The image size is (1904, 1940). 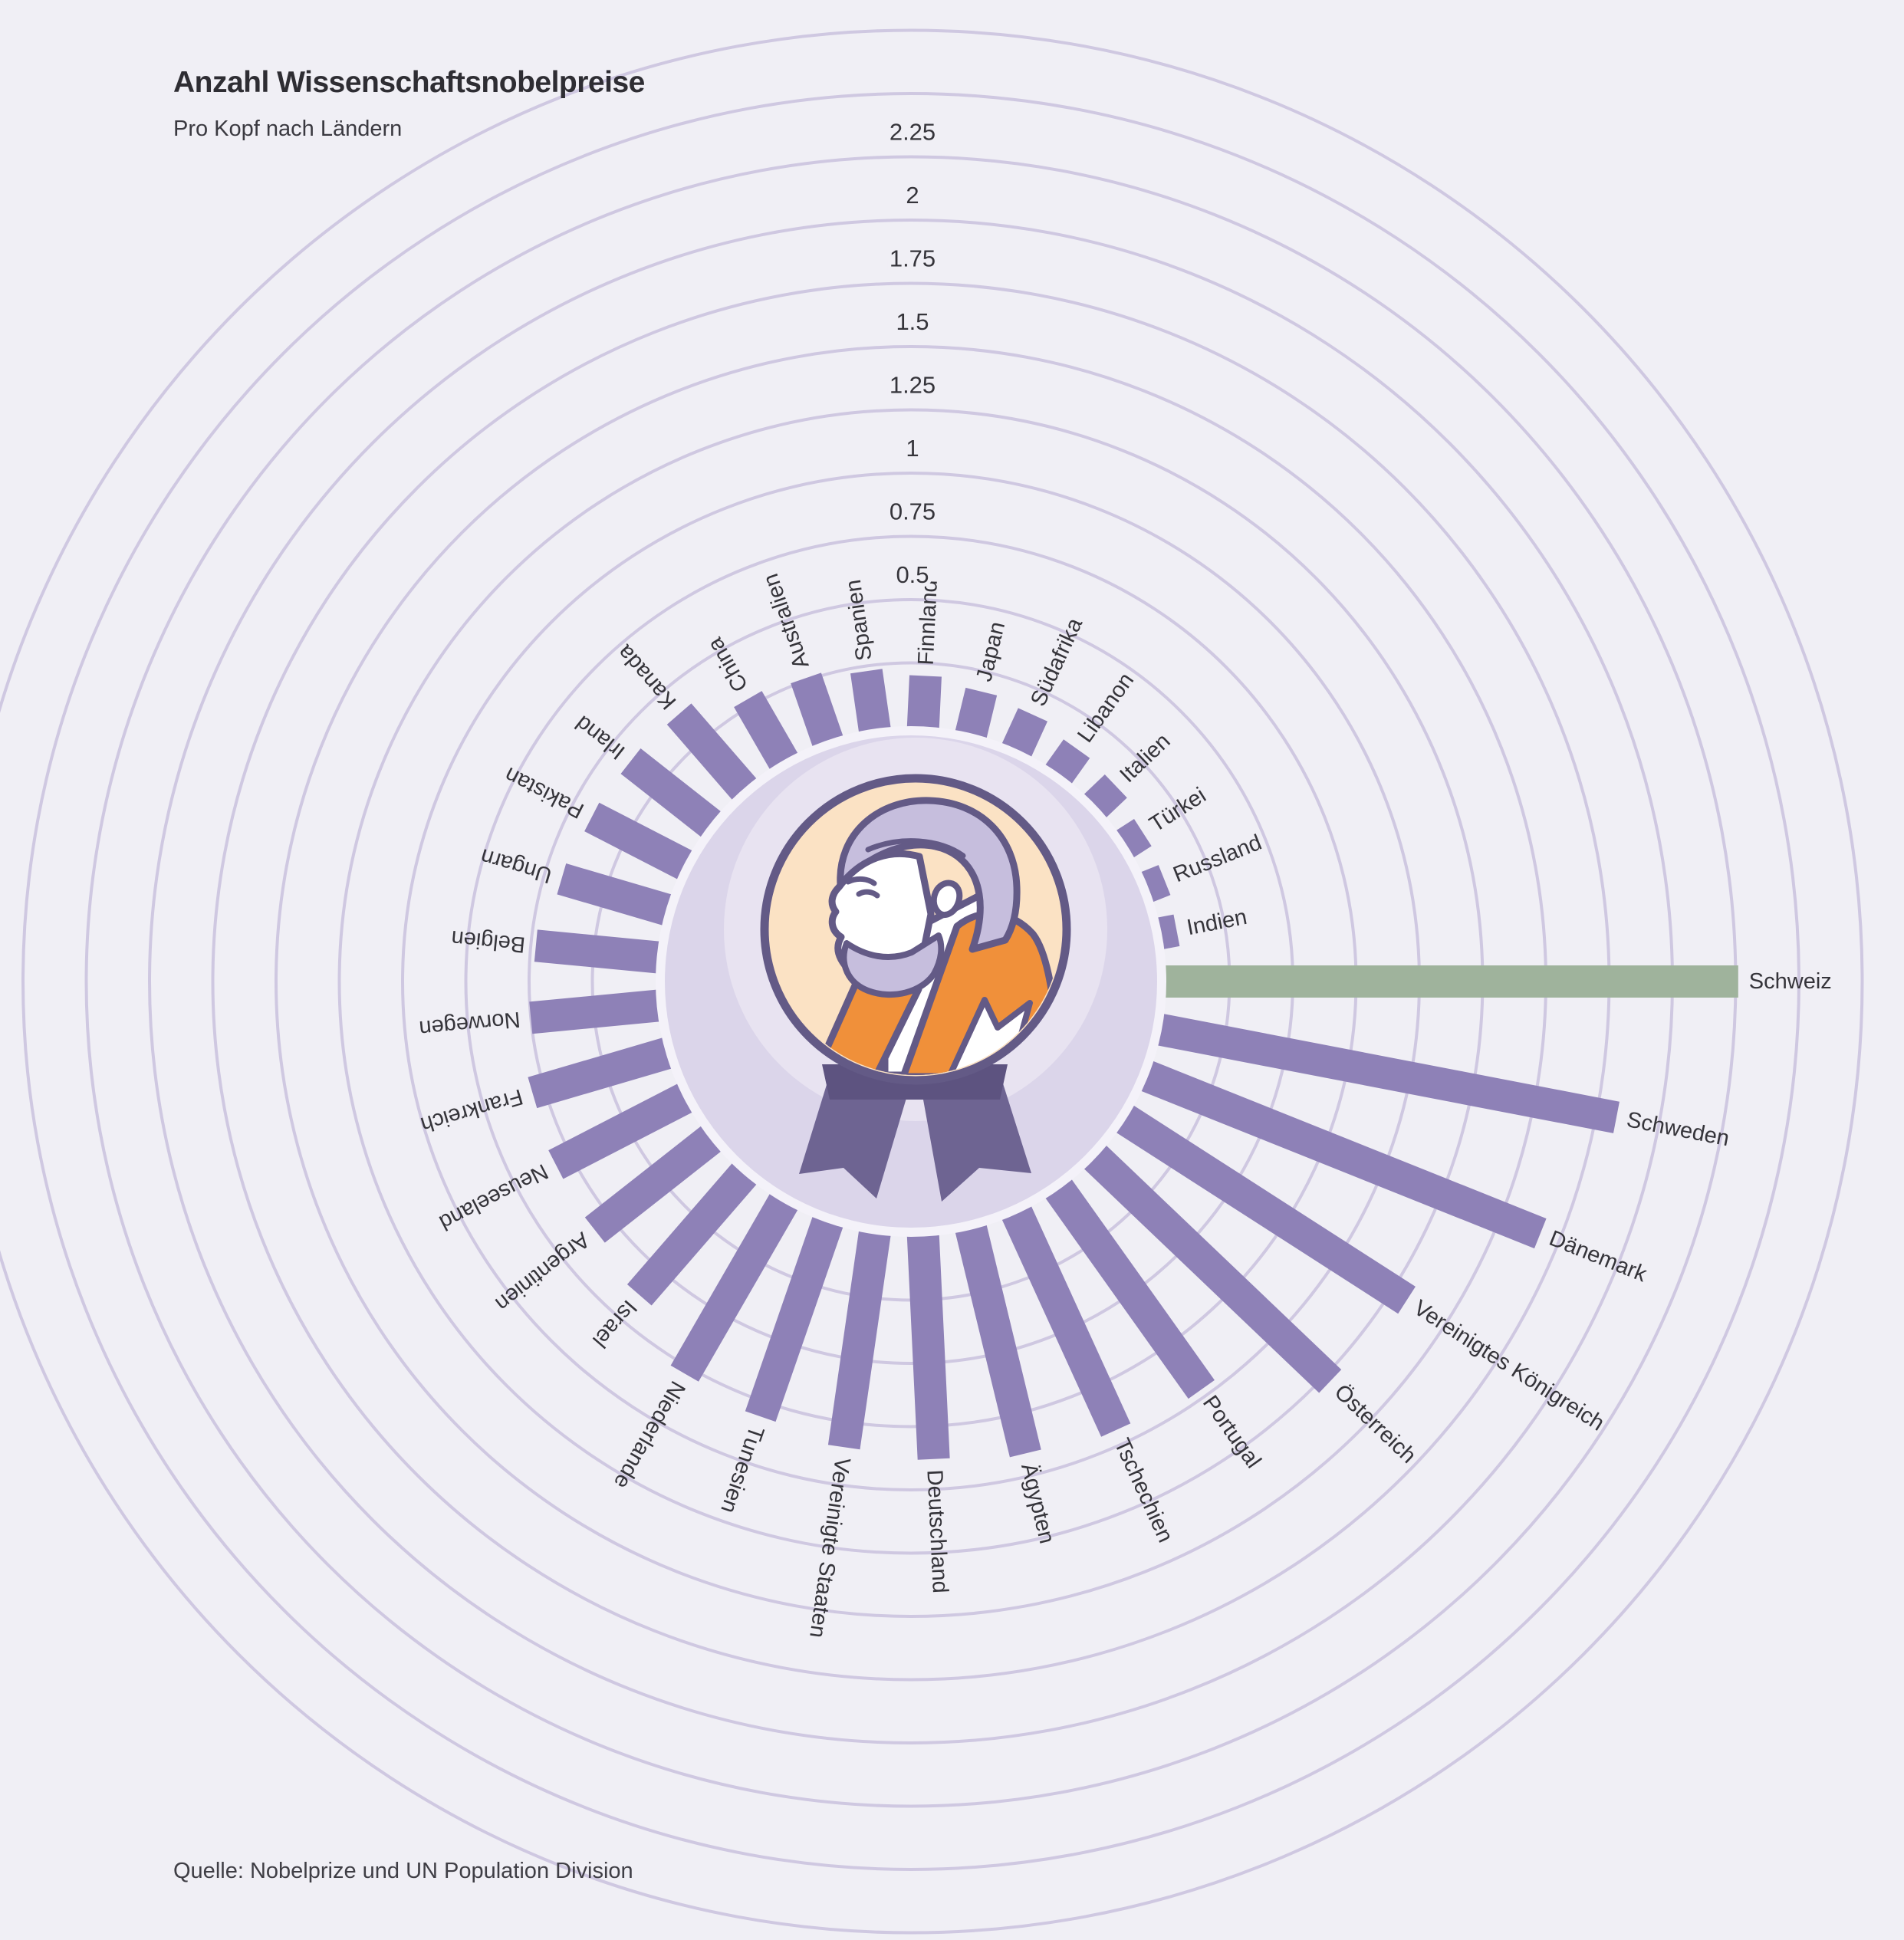 What do you see at coordinates (861, 1328) in the screenshot?
I see `bar-vereinigte-staaten` at bounding box center [861, 1328].